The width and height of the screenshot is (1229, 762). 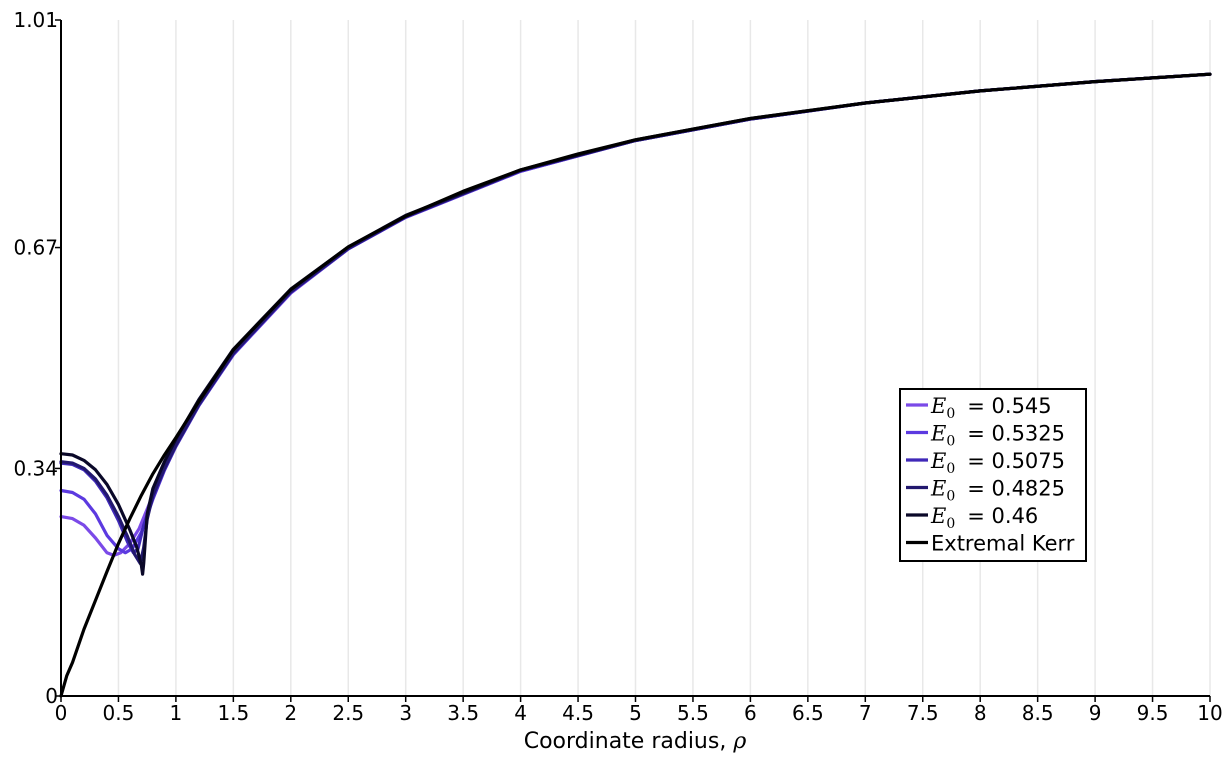 I want to click on legend-entry: E0 = 0.5325, so click(x=997, y=436).